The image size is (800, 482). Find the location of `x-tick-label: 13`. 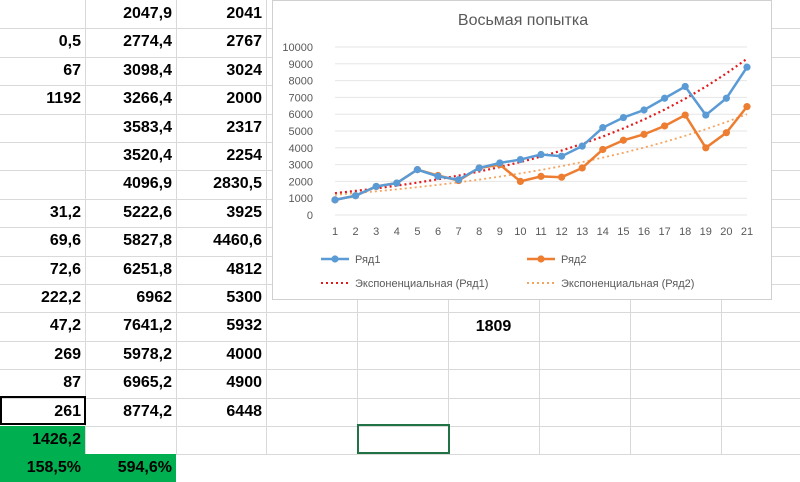

x-tick-label: 13 is located at coordinates (582, 232).